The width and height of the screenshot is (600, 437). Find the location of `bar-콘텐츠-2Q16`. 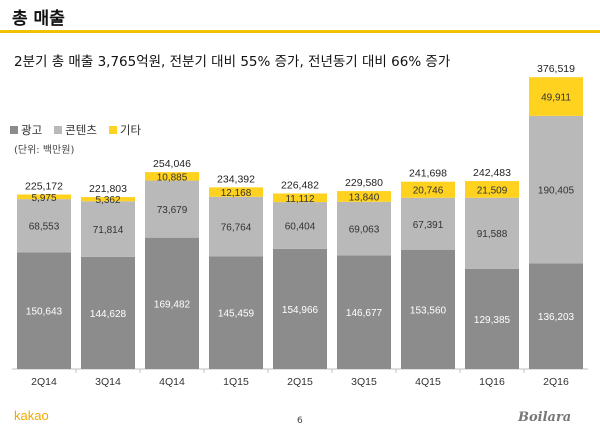

bar-콘텐츠-2Q16 is located at coordinates (556, 189).